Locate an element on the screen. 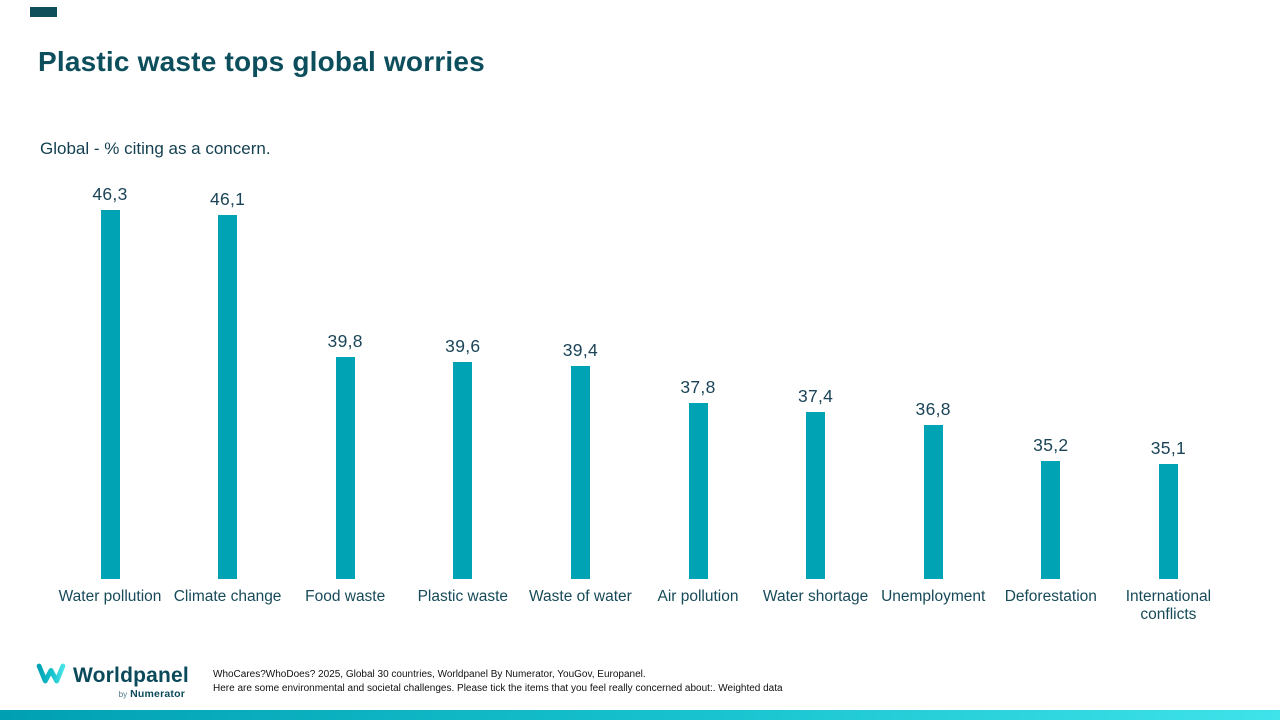 Image resolution: width=1280 pixels, height=720 pixels. bar-value-label: 46,1 is located at coordinates (227, 199).